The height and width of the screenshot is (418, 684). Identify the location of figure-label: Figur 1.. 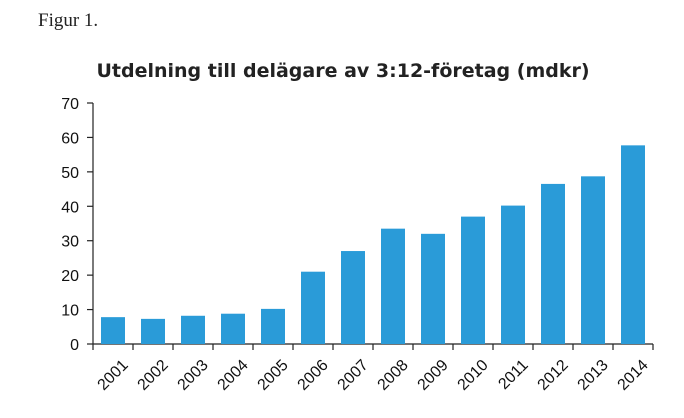
(68, 20).